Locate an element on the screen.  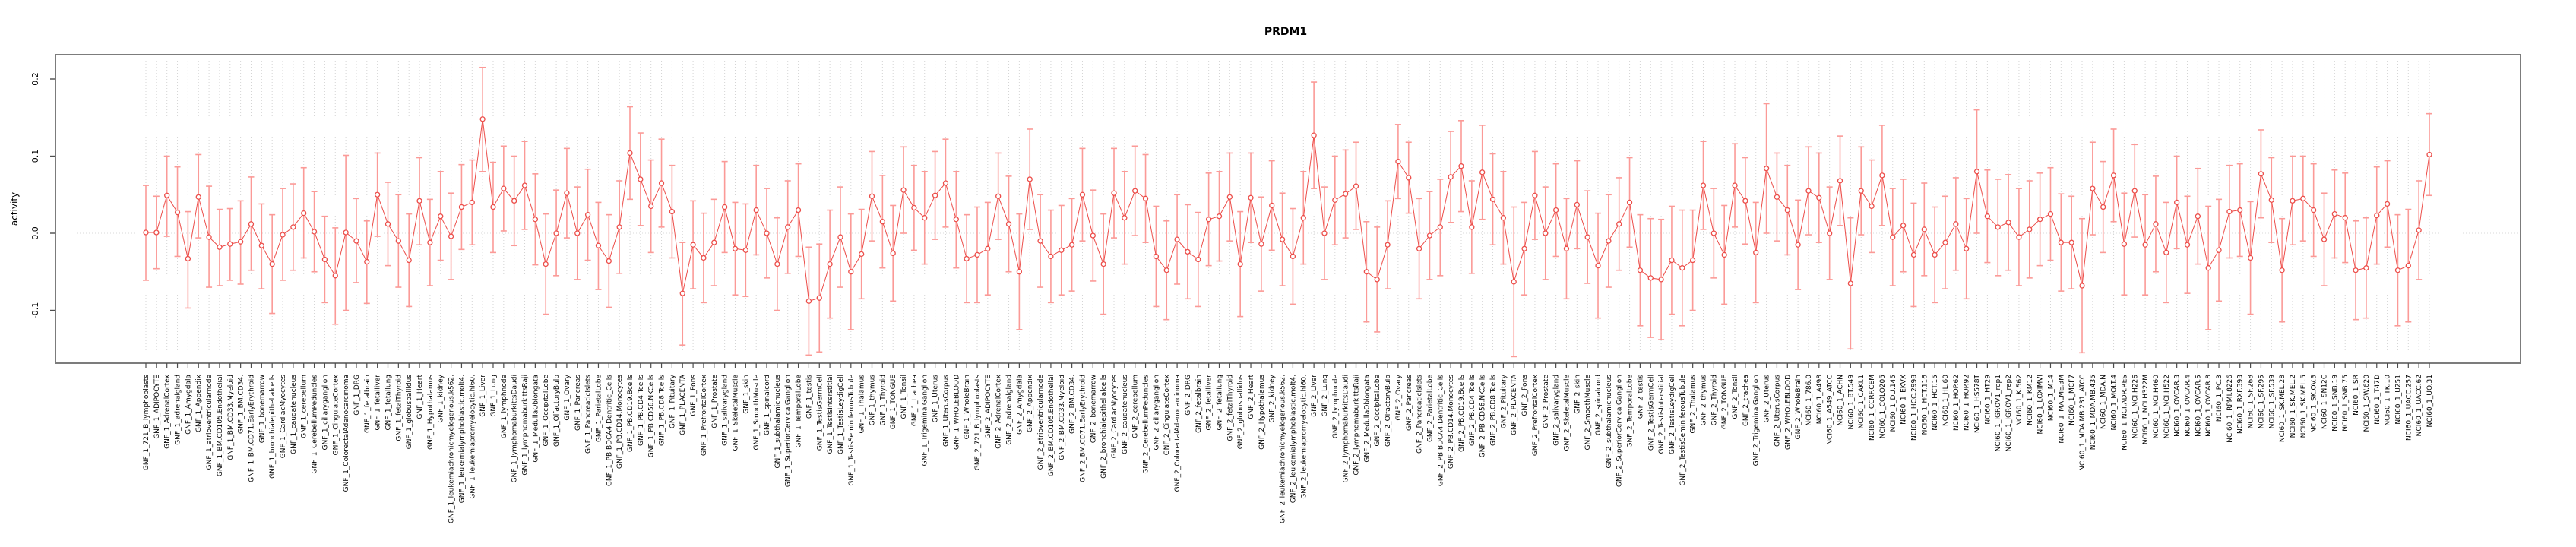
x-tick-label: NCI60_1_UACC.62 is located at coordinates (2419, 405).